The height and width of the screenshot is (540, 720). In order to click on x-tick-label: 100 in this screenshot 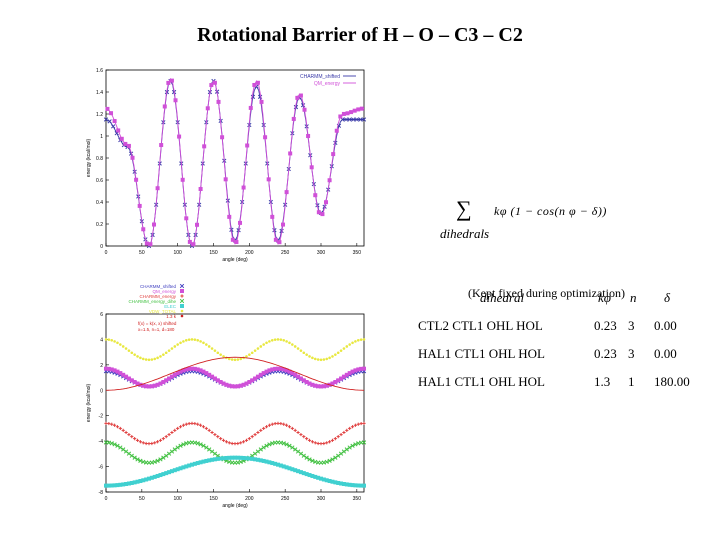, I will do `click(177, 253)`.